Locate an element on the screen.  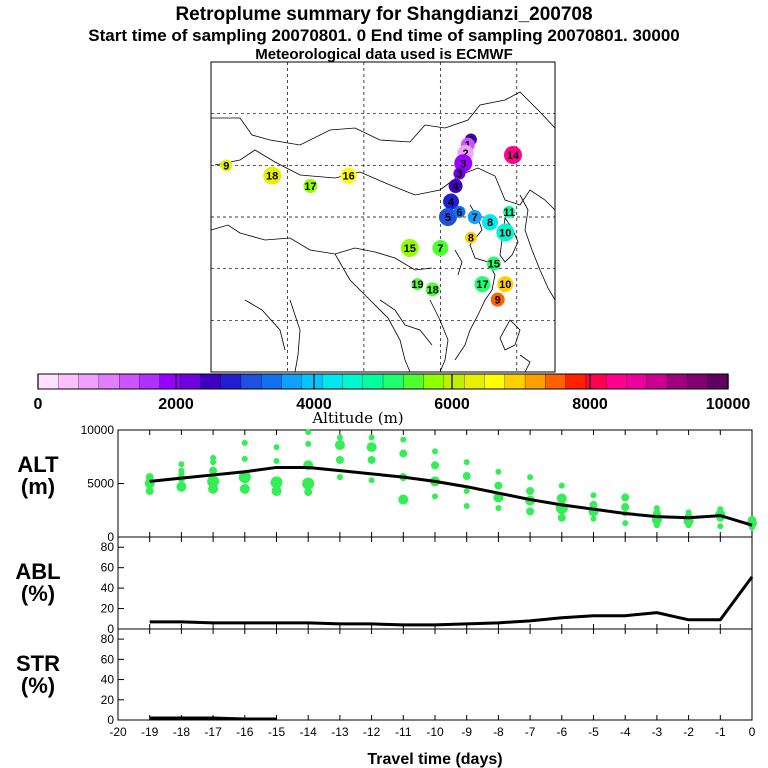
plume-point-label: 16 is located at coordinates (348, 177).